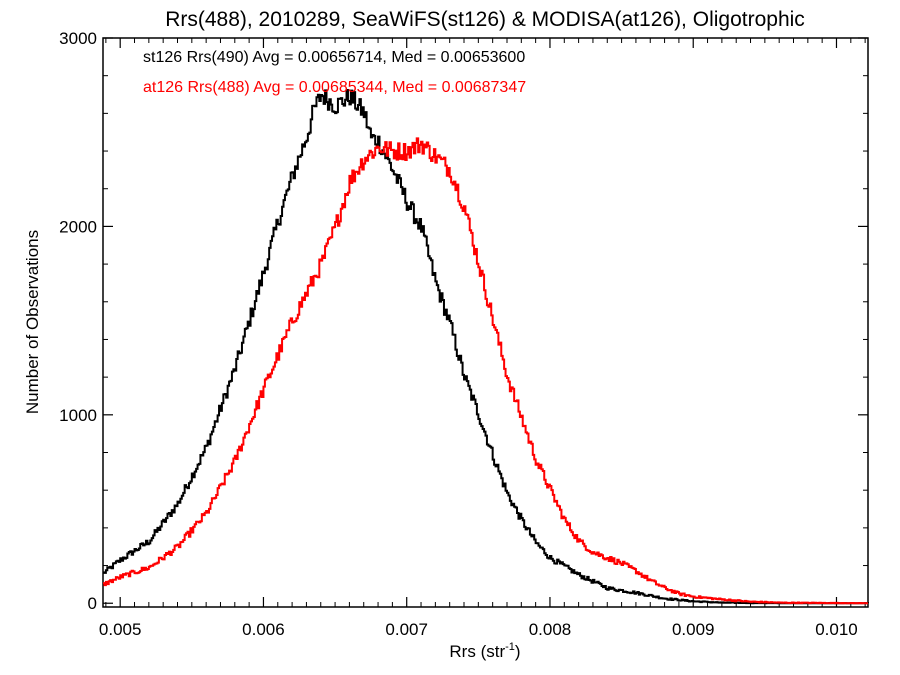  I want to click on y-axis-label: Number of Observations, so click(32, 322).